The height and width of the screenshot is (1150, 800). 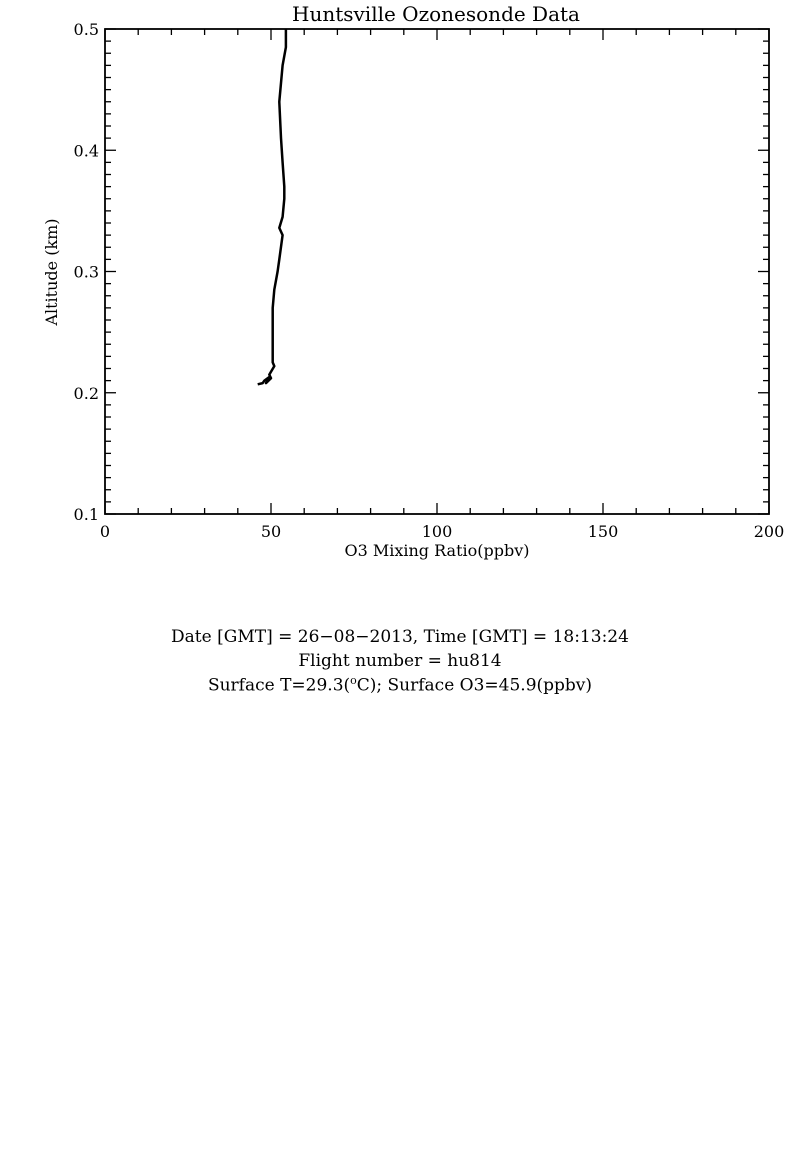 What do you see at coordinates (86, 150) in the screenshot?
I see `y-tick-label: 0.4` at bounding box center [86, 150].